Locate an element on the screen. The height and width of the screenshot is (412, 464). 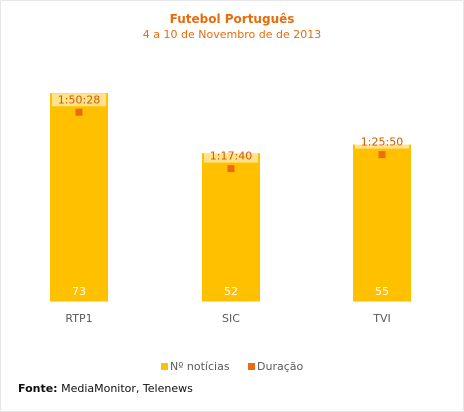
bar-sic is located at coordinates (231, 227).